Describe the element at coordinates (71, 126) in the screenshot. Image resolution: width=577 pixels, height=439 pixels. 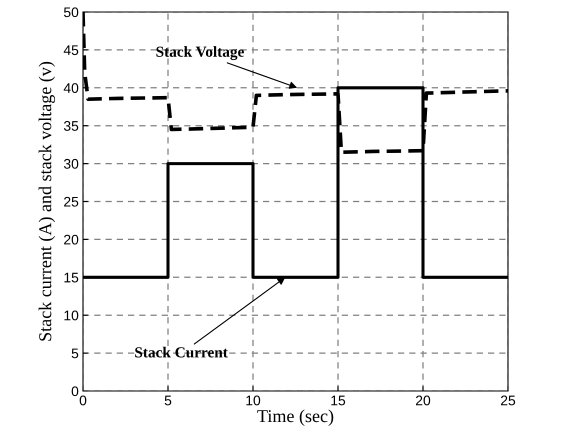
I see `y-tick-label: 35` at that location.